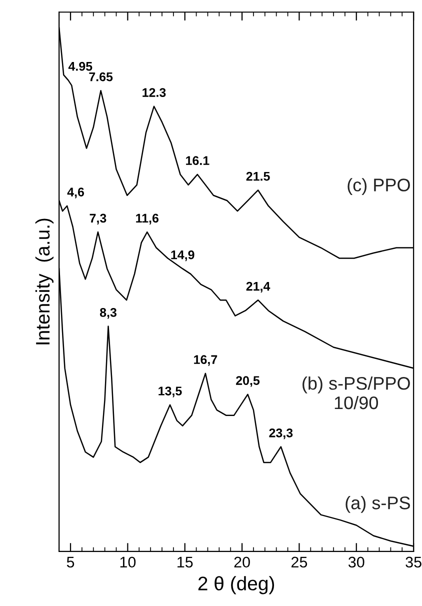  What do you see at coordinates (147, 219) in the screenshot?
I see `annotation: 11,6` at bounding box center [147, 219].